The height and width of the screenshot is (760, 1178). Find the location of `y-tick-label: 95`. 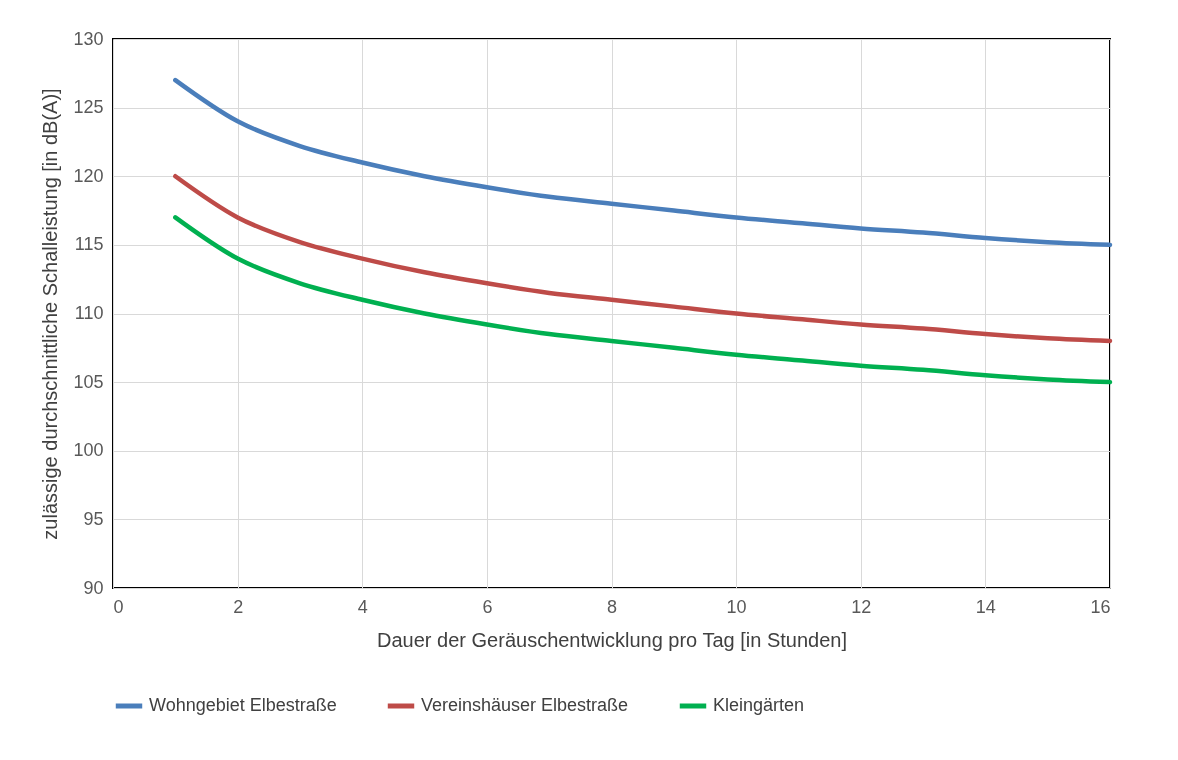

y-tick-label: 95 is located at coordinates (93, 518).